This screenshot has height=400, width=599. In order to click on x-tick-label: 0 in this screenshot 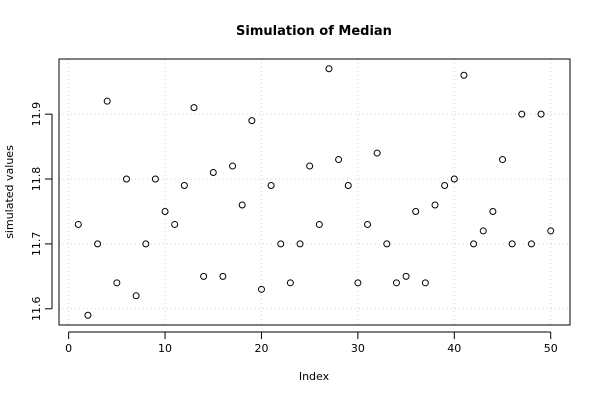, I will do `click(68, 348)`.